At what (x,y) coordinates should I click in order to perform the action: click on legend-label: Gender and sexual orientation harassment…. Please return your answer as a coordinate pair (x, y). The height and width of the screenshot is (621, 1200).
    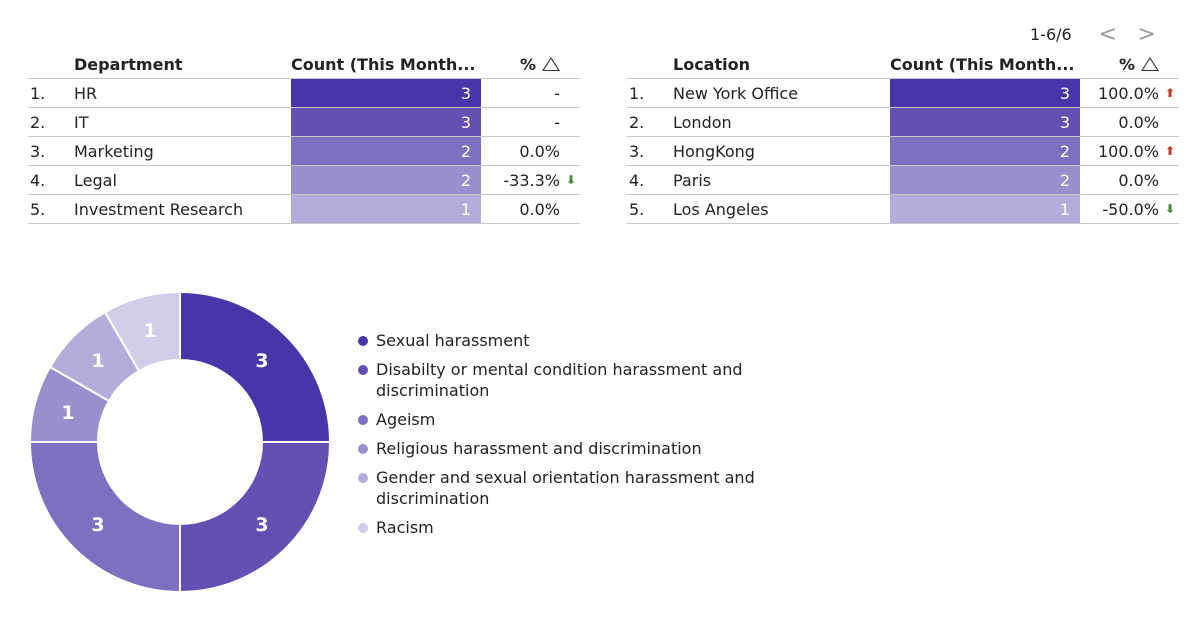
    Looking at the image, I should click on (565, 488).